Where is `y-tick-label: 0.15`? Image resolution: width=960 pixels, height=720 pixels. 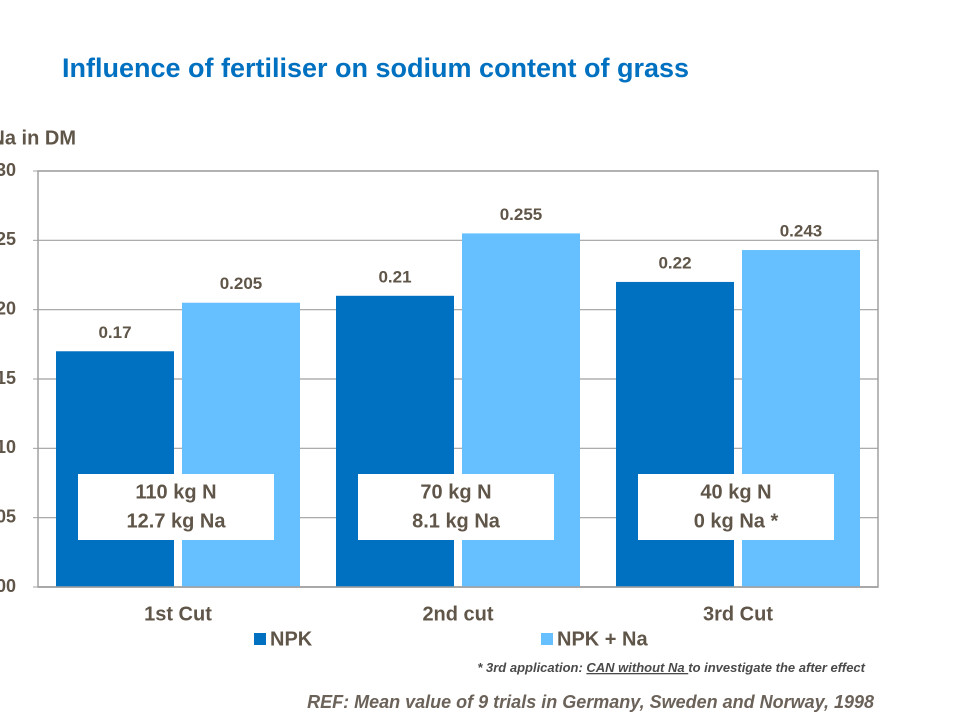
y-tick-label: 0.15 is located at coordinates (8, 378).